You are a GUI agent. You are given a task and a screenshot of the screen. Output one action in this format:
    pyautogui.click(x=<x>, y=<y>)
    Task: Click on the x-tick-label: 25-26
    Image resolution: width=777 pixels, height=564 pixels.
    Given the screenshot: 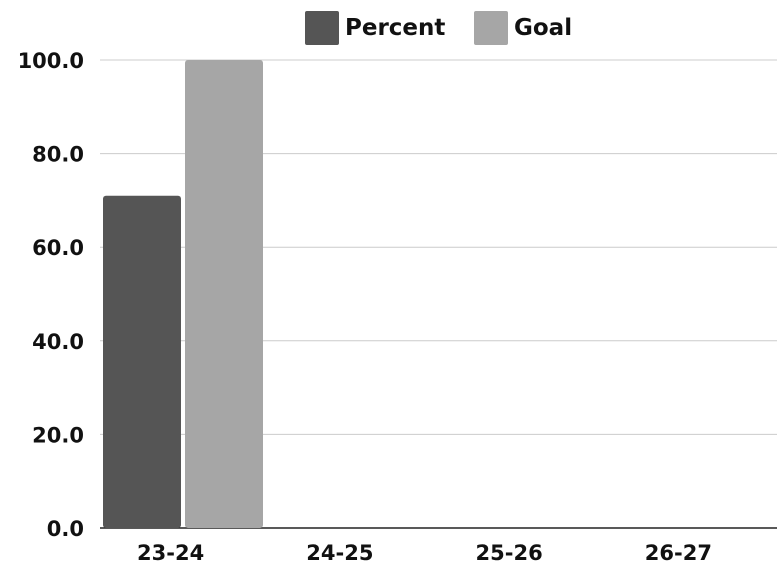 What is the action you would take?
    pyautogui.click(x=509, y=552)
    